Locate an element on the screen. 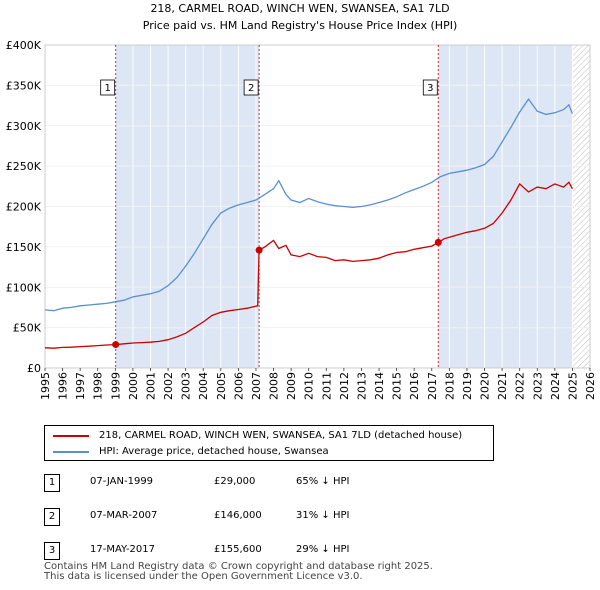 This screenshot has width=600, height=590. sale-date: 17-MAY-2017 is located at coordinates (123, 549).